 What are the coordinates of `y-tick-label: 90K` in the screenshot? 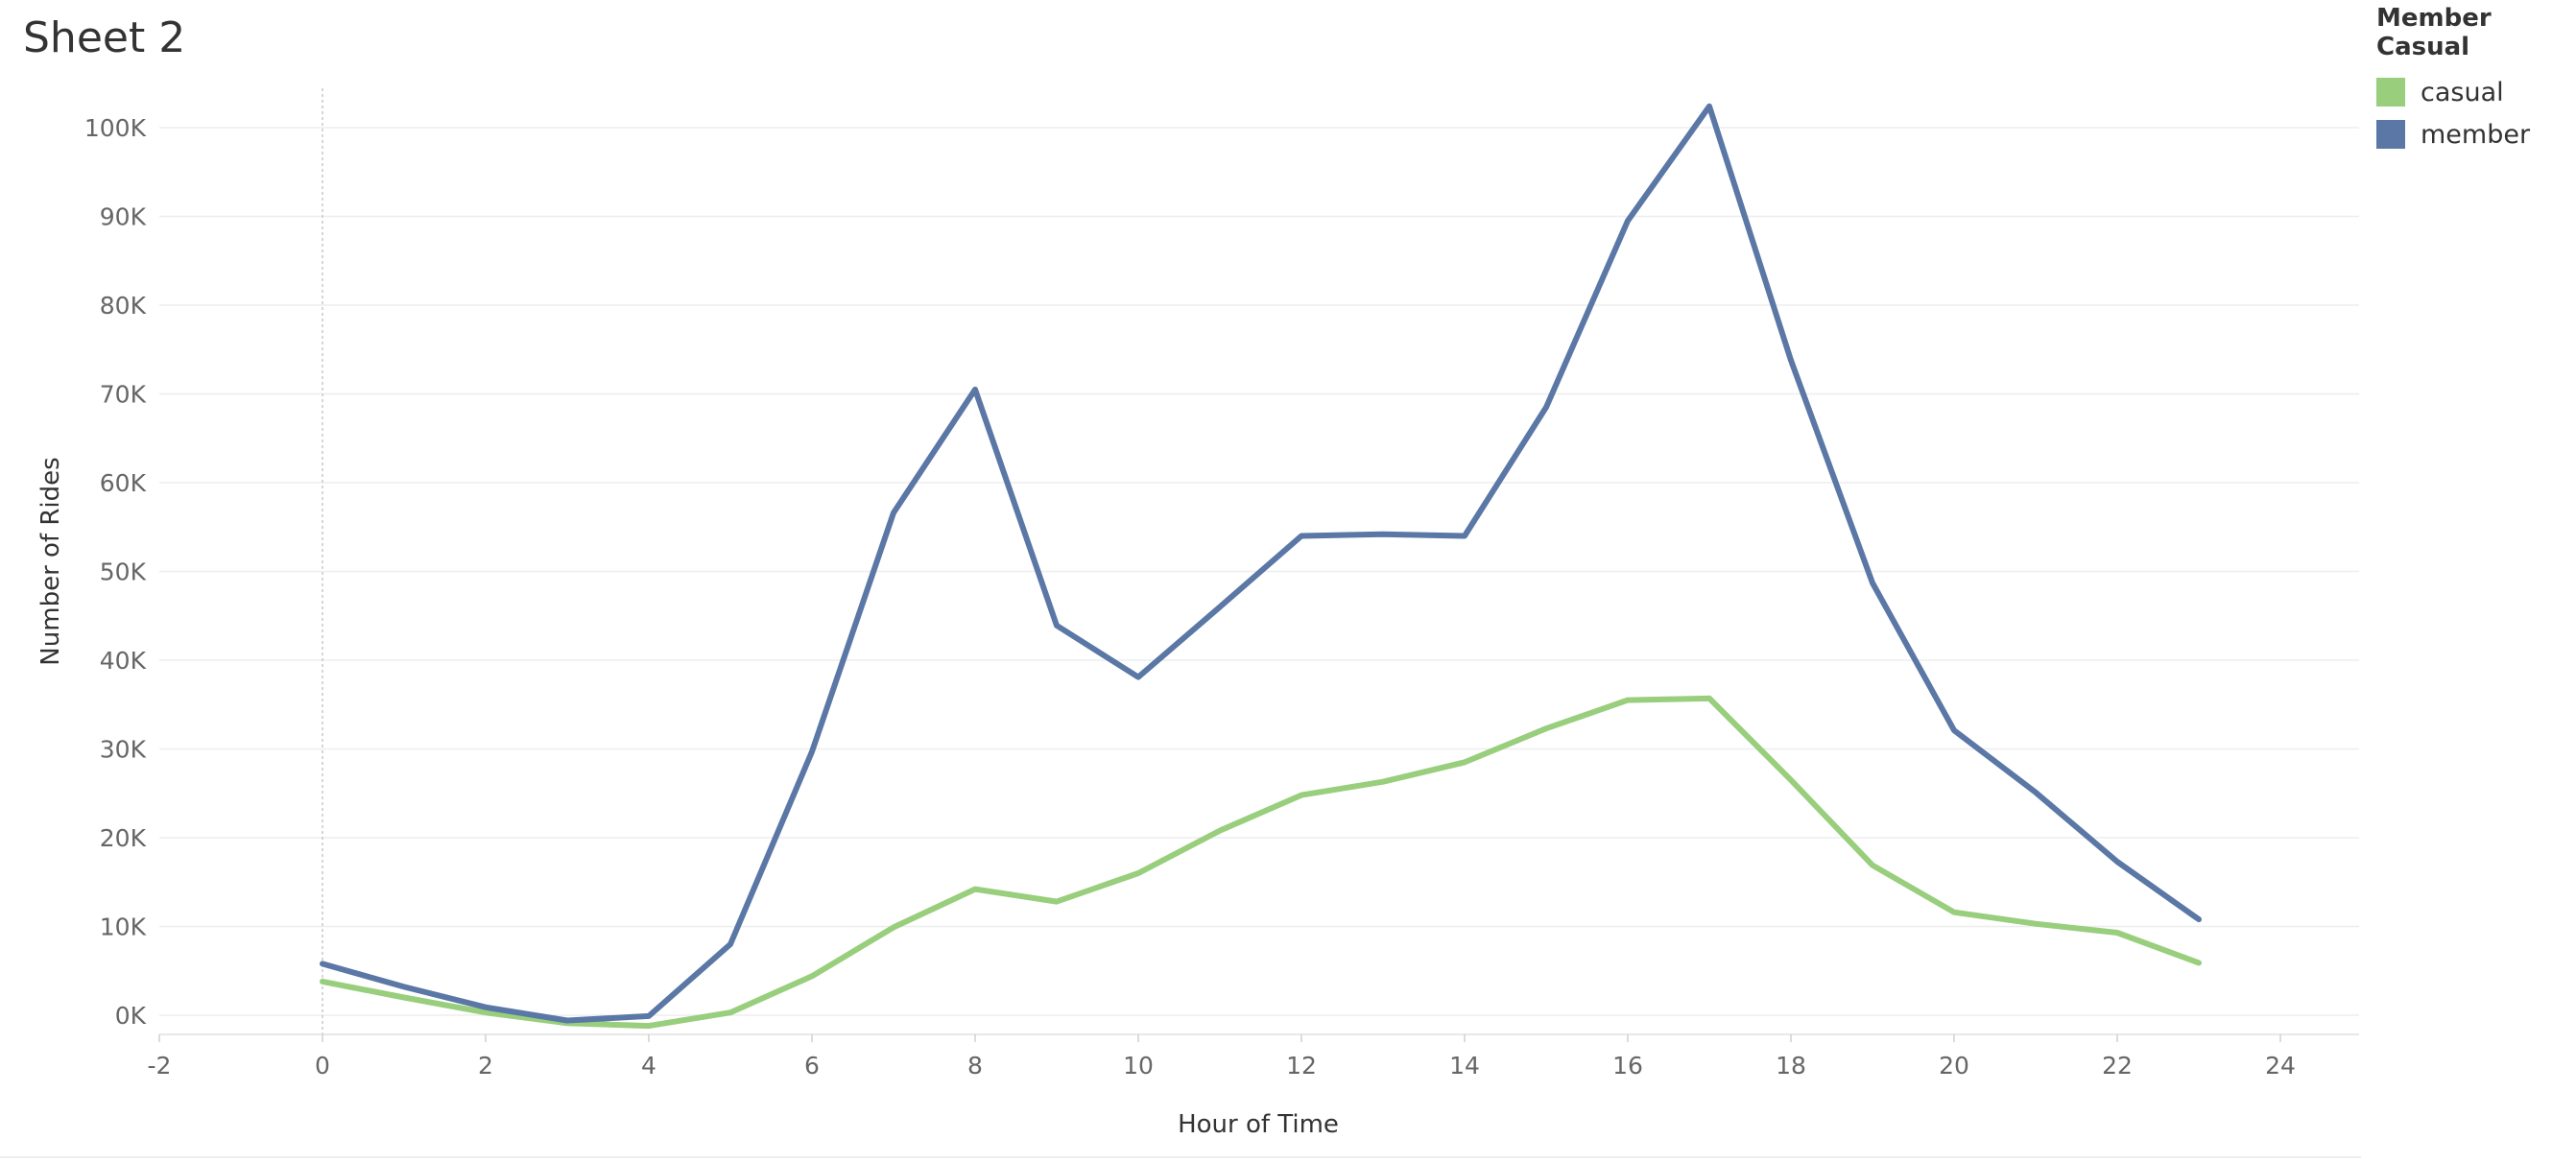 It's located at (123, 217).